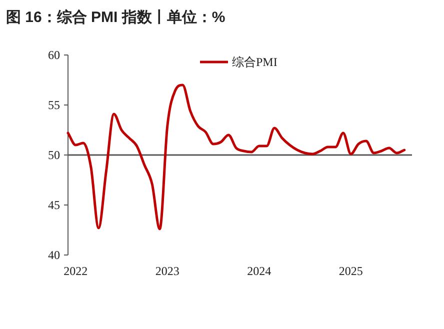  Describe the element at coordinates (259, 271) in the screenshot. I see `x-tick-label: 2024` at that location.